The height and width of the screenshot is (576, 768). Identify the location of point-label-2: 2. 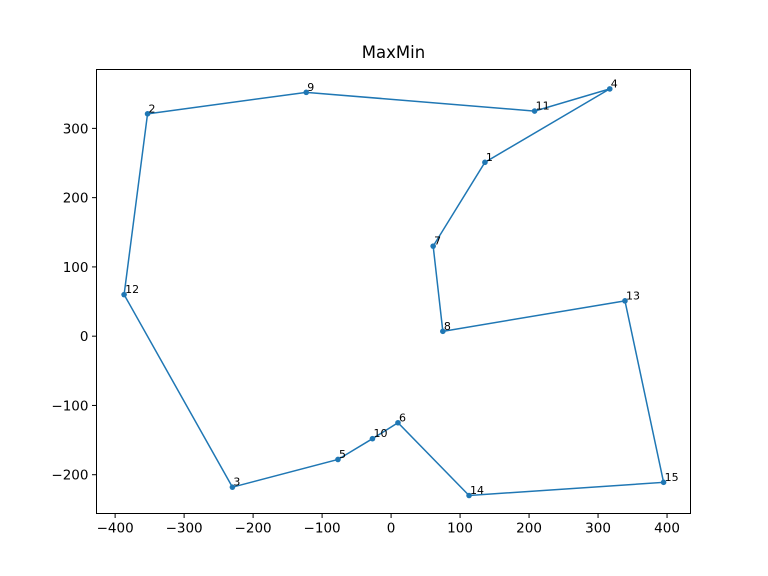
(152, 108).